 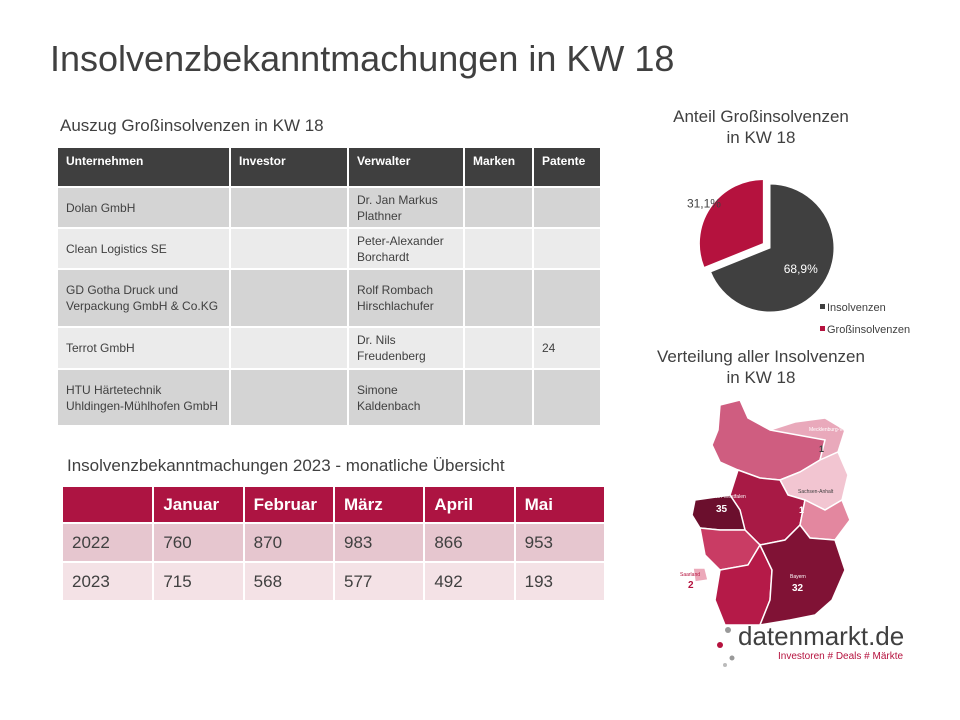 What do you see at coordinates (761, 367) in the screenshot?
I see `map-title: Verteilung aller Insolvenzen in KW 18` at bounding box center [761, 367].